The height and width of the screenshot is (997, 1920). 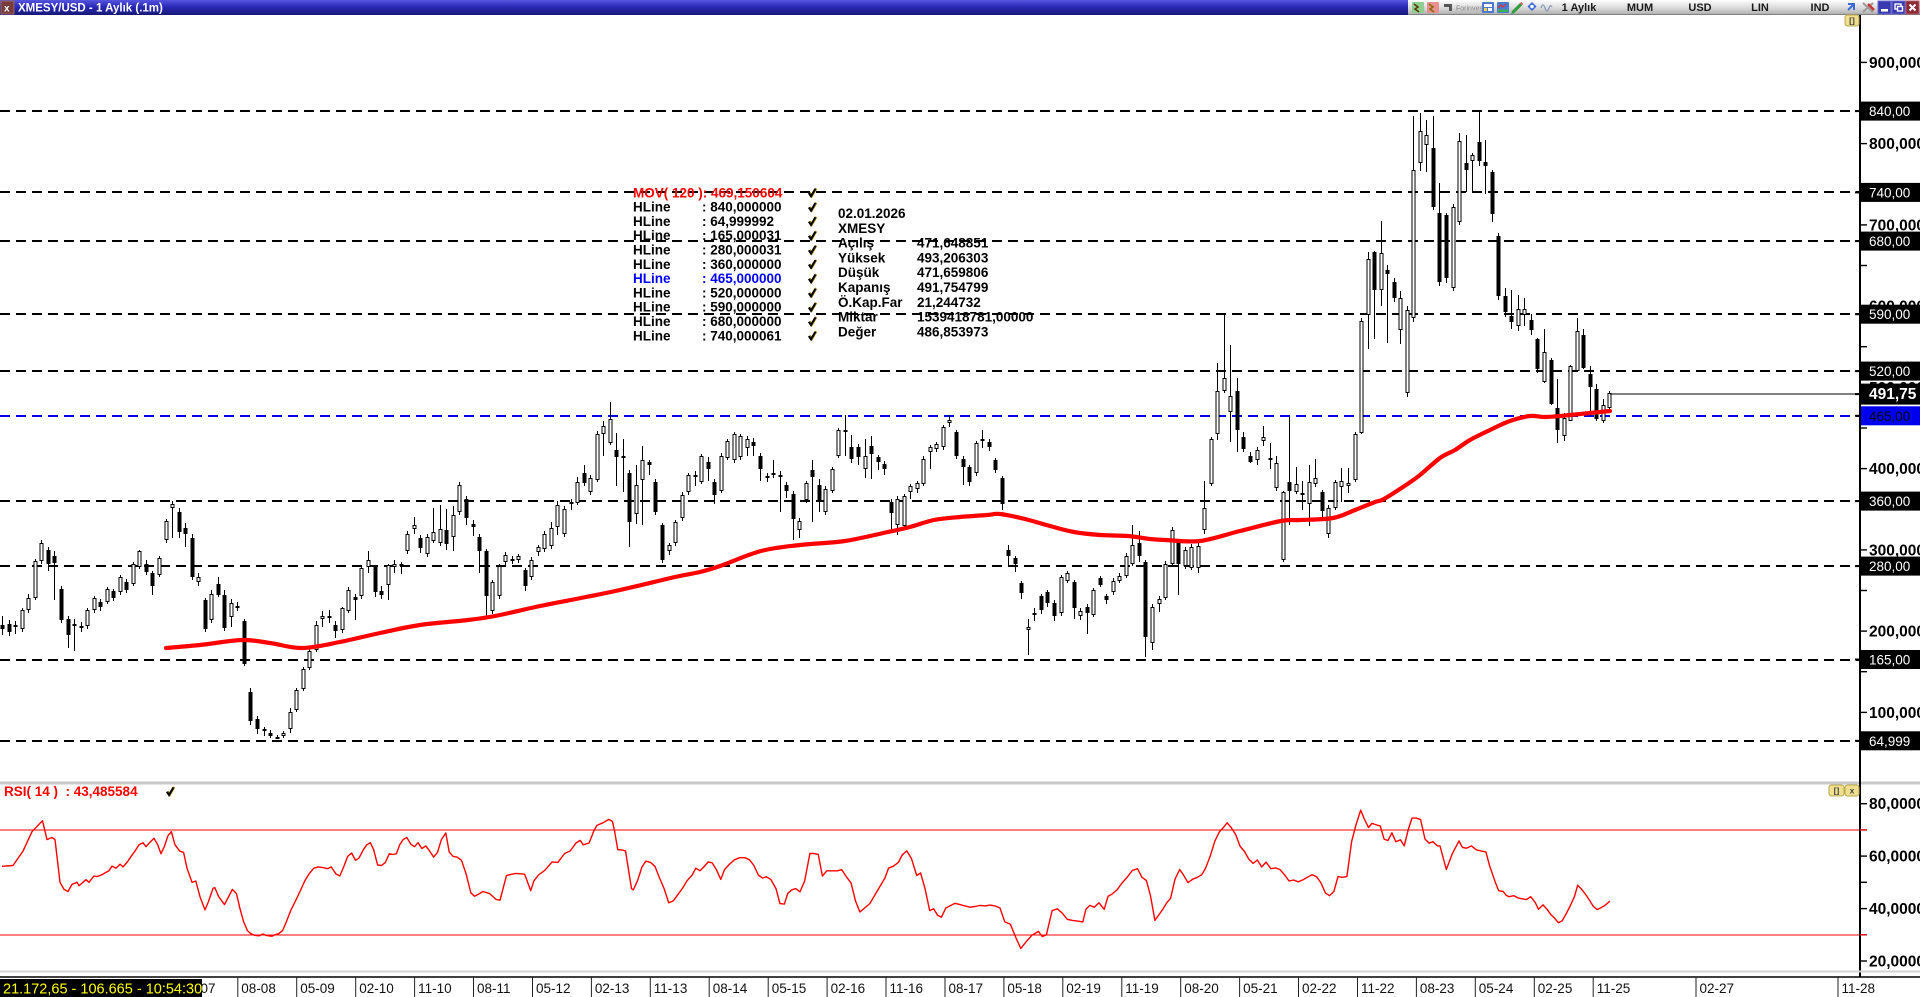 What do you see at coordinates (742, 264) in the screenshot?
I see `svg-text:: 360,000000: : 360,000000` at bounding box center [742, 264].